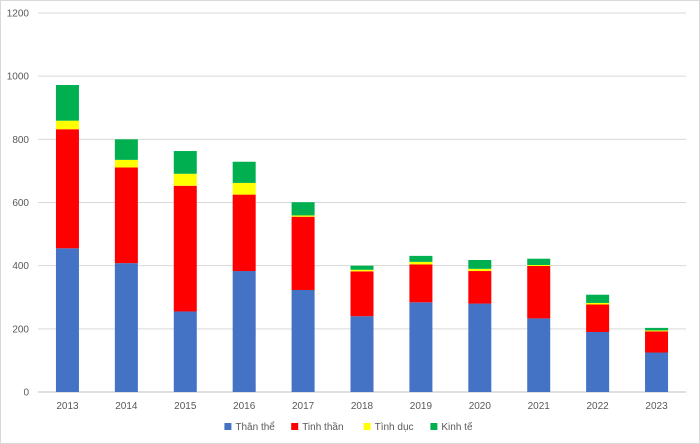 Image resolution: width=700 pixels, height=444 pixels. Describe the element at coordinates (126, 149) in the screenshot. I see `bar-segment-2014-Kinh-tế` at that location.